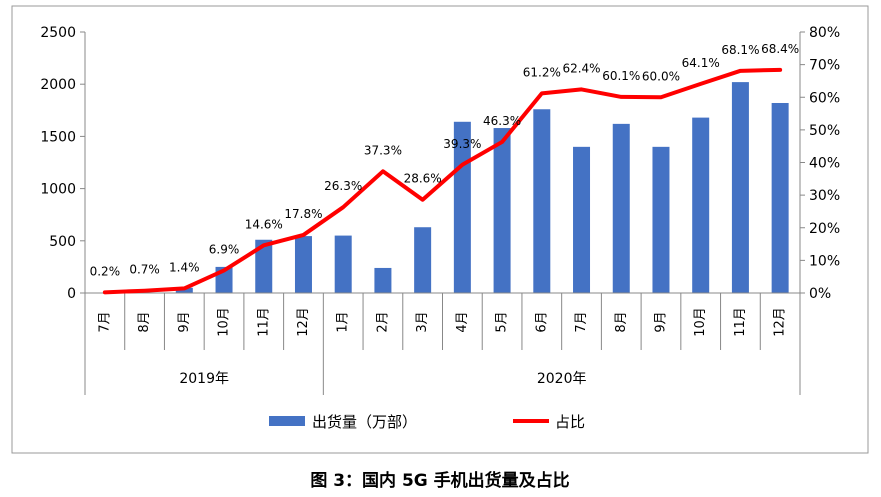 The width and height of the screenshot is (881, 497). I want to click on share-data-label: 17.8%, so click(303, 214).